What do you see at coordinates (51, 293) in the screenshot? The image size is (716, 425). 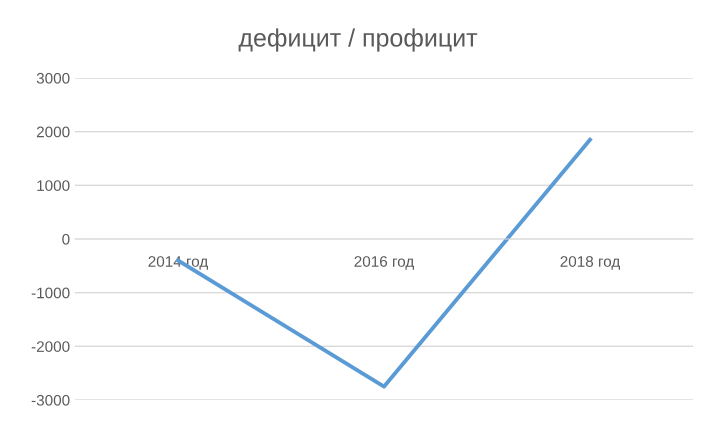 I see `y-tick-label: -1000` at bounding box center [51, 293].